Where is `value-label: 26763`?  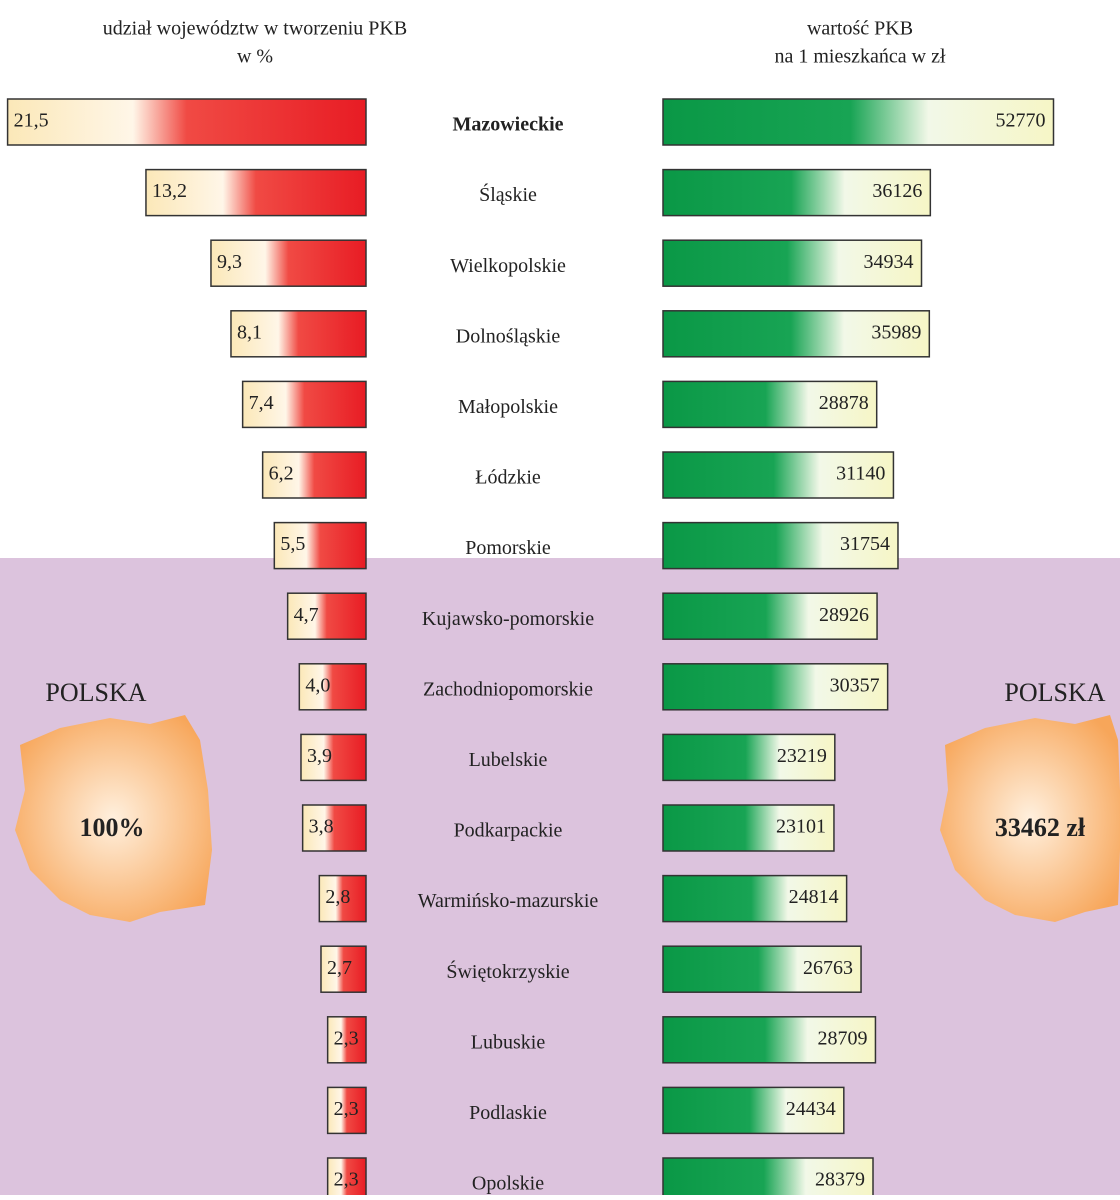
value-label: 26763 is located at coordinates (828, 968).